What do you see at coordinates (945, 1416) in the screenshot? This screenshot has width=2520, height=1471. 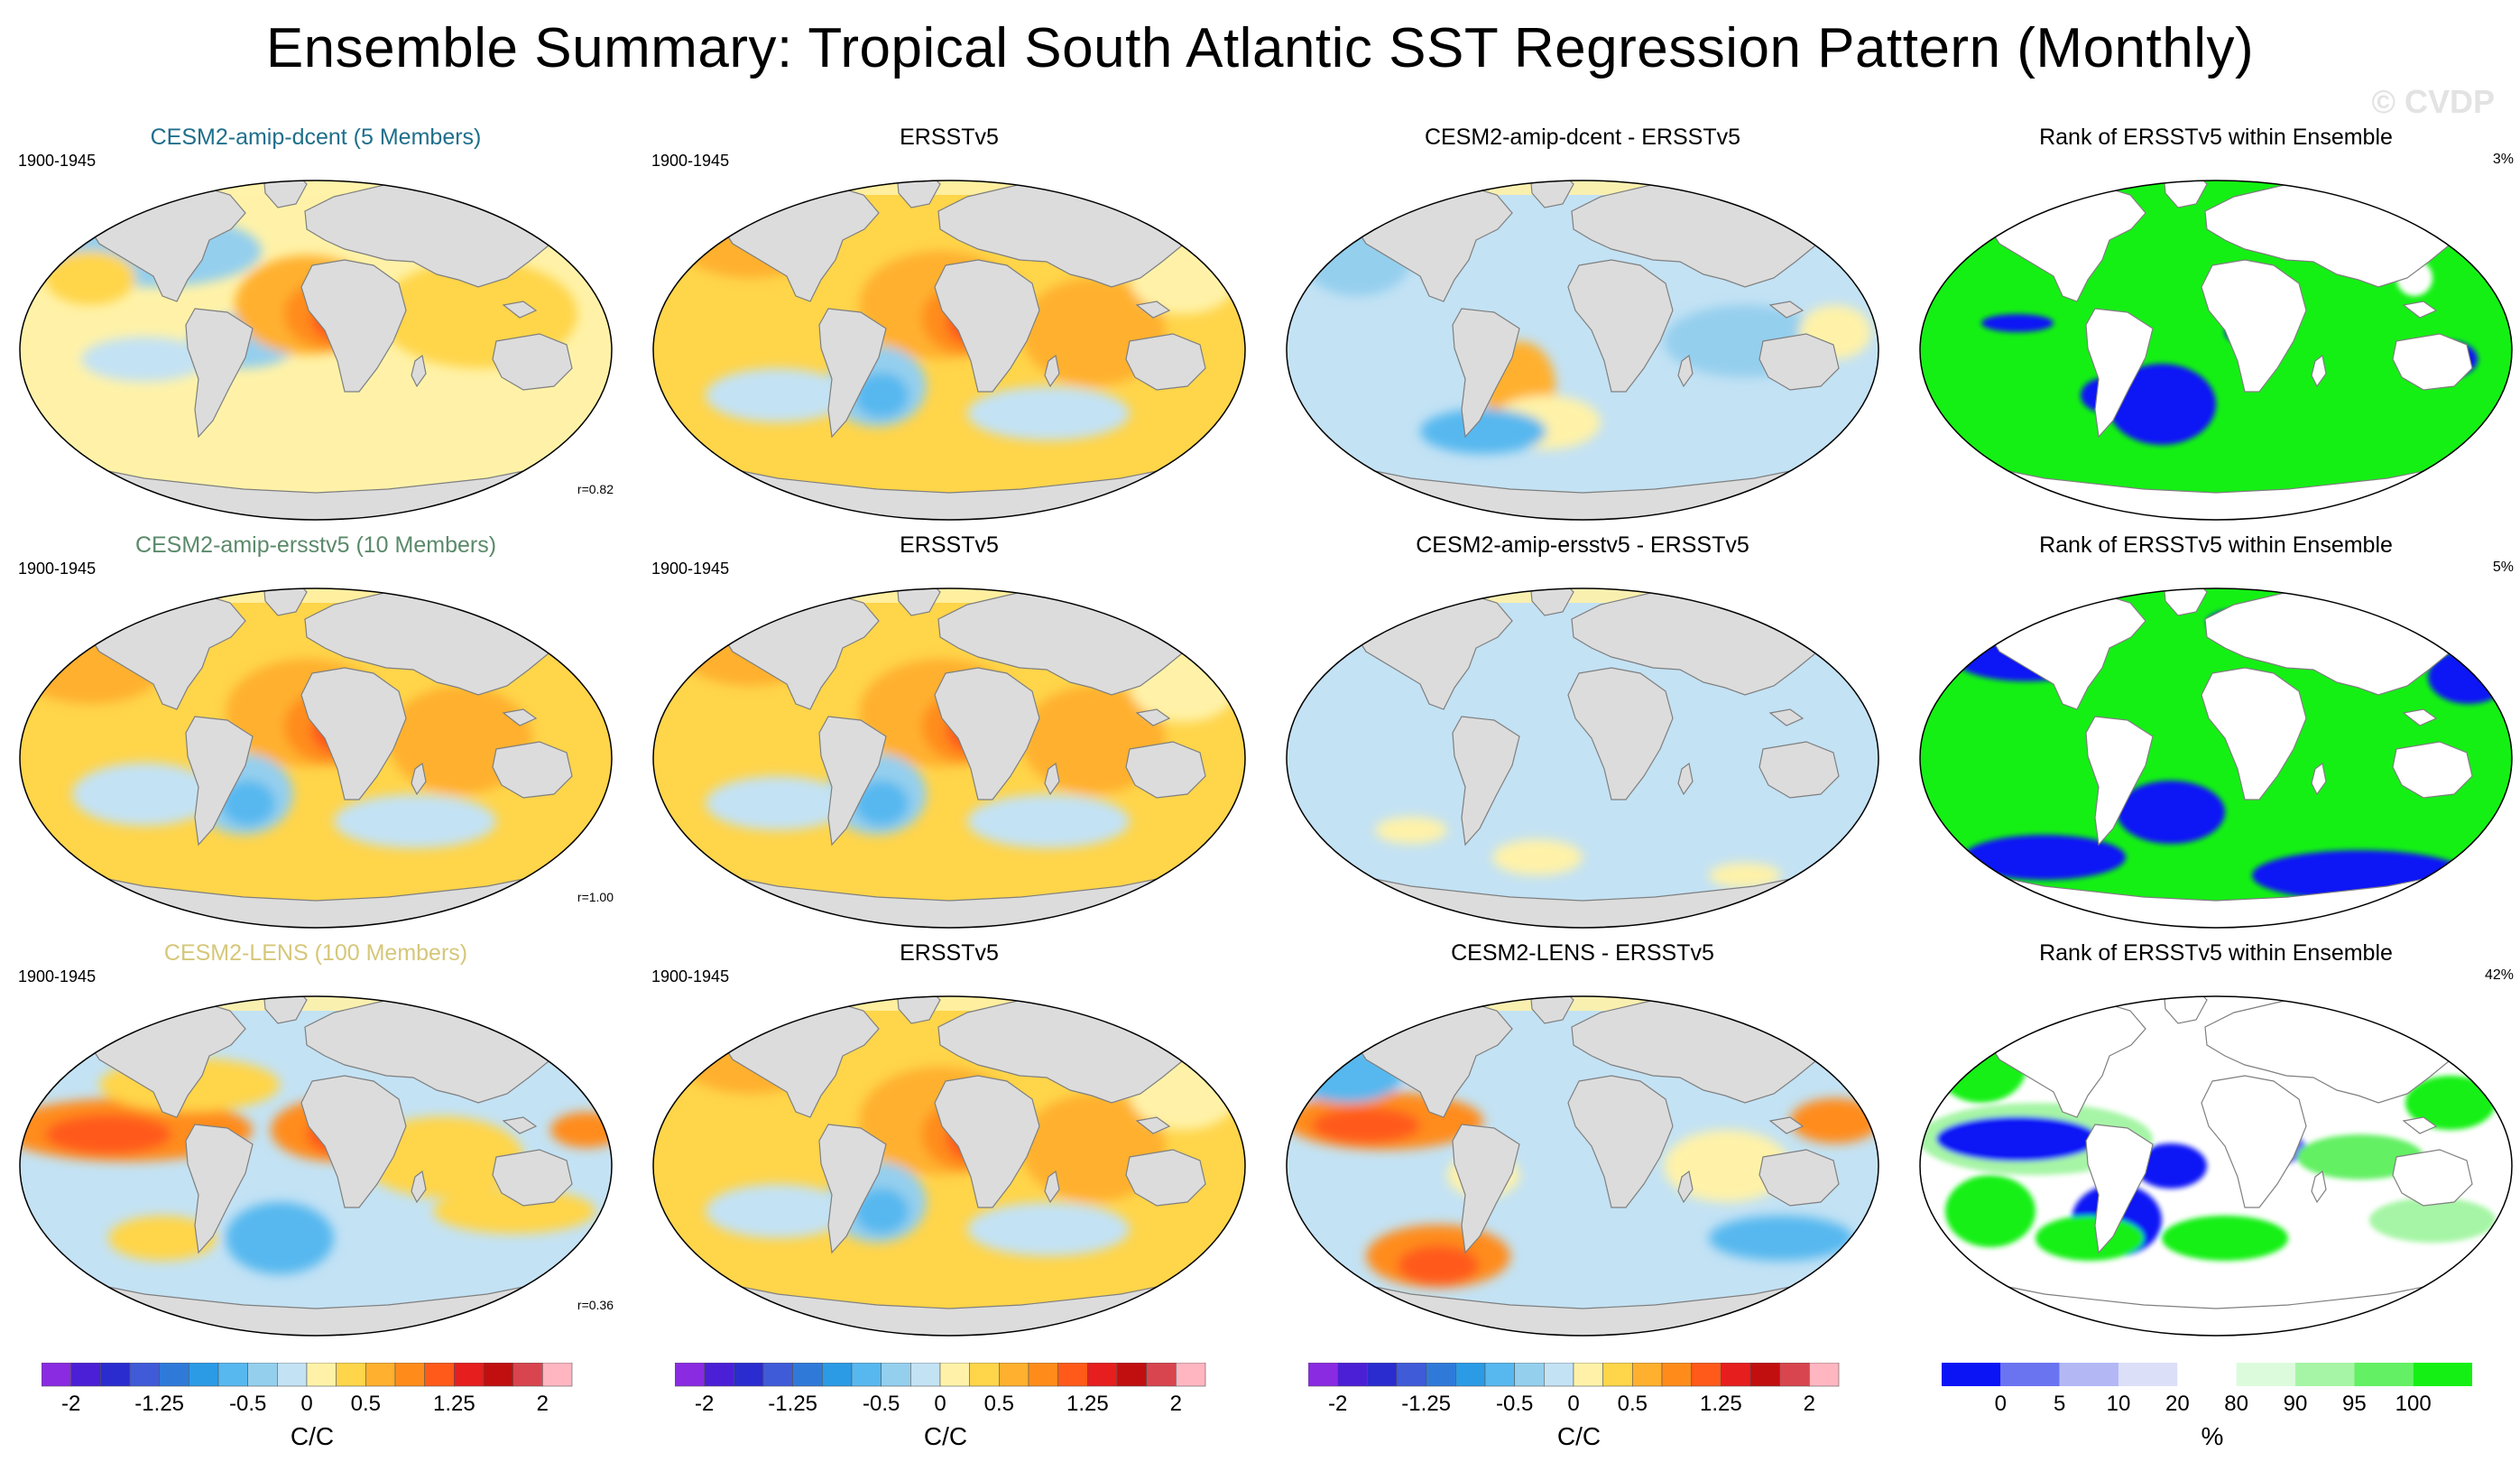 I see `sst-colorbar-2: -2 -1.25 -0.5 0 0.5 1.25 2 C/C` at bounding box center [945, 1416].